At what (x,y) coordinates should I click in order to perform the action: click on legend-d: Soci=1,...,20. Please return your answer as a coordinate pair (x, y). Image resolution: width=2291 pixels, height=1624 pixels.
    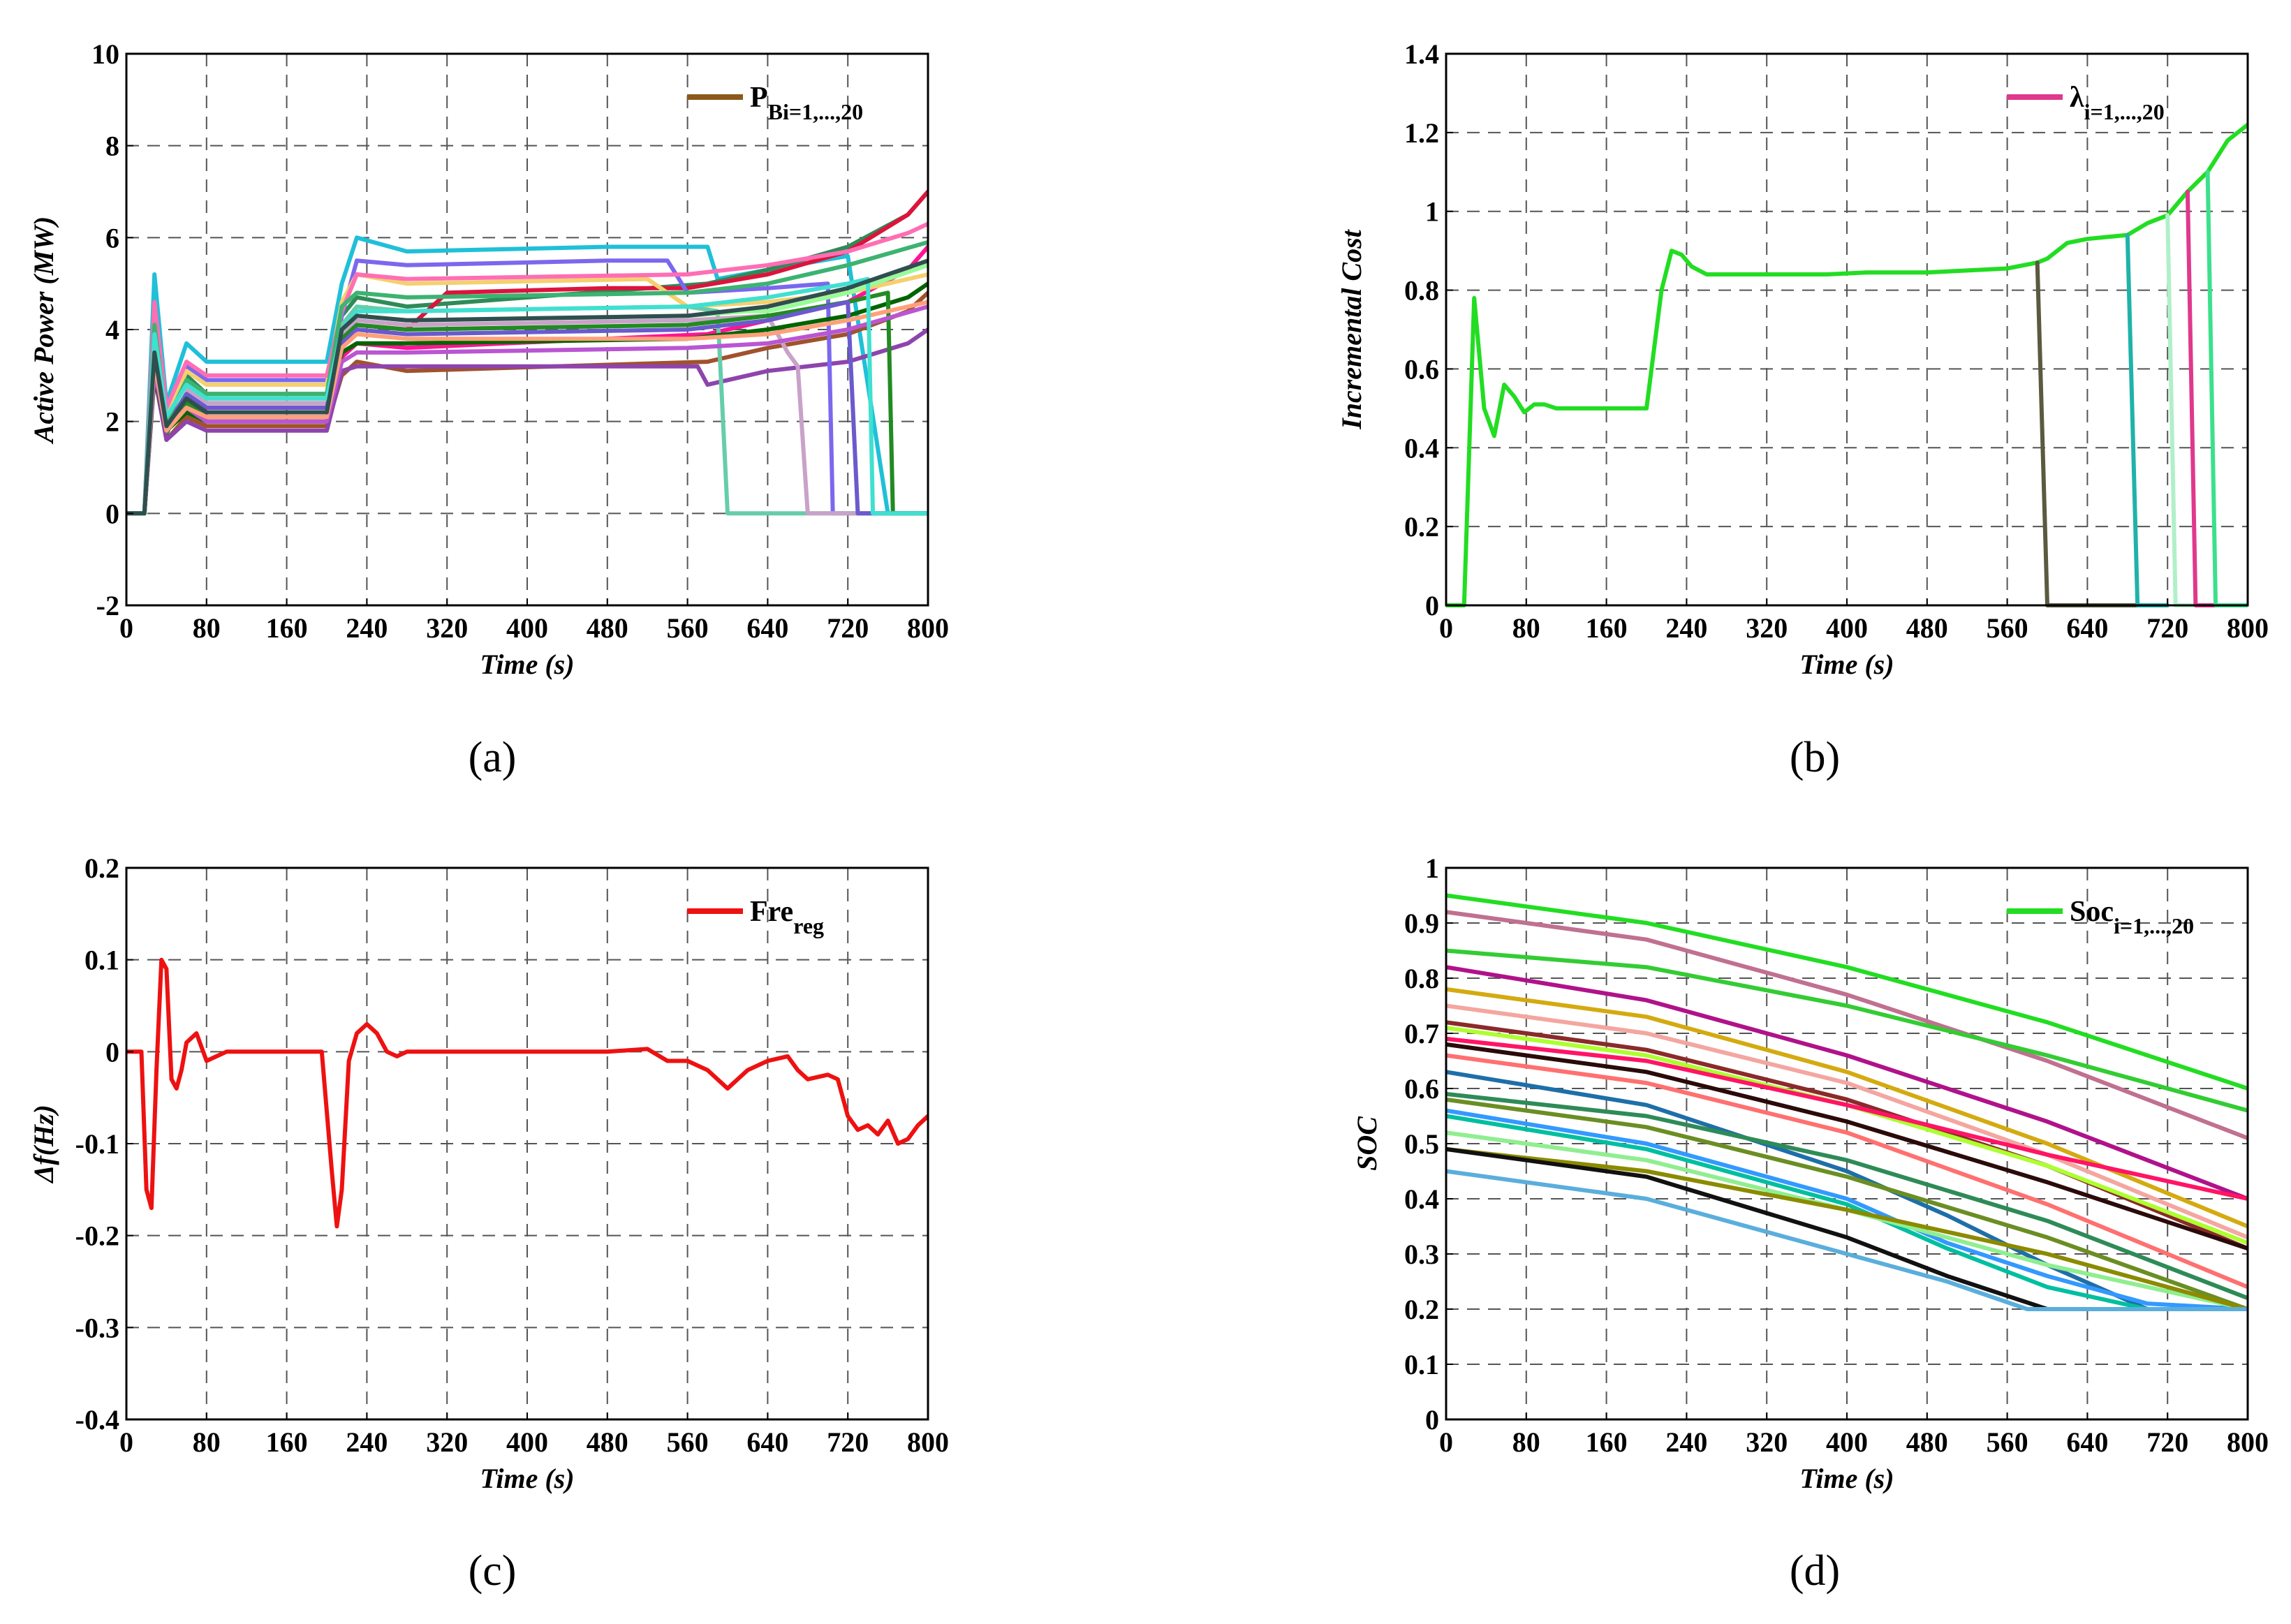
    Looking at the image, I should click on (2100, 917).